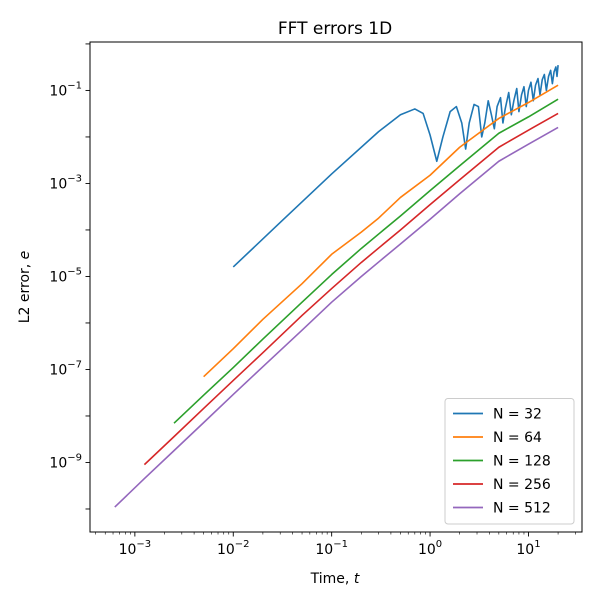 The height and width of the screenshot is (600, 600). Describe the element at coordinates (25, 255) in the screenshot. I see `y-axis-label-var: e` at that location.